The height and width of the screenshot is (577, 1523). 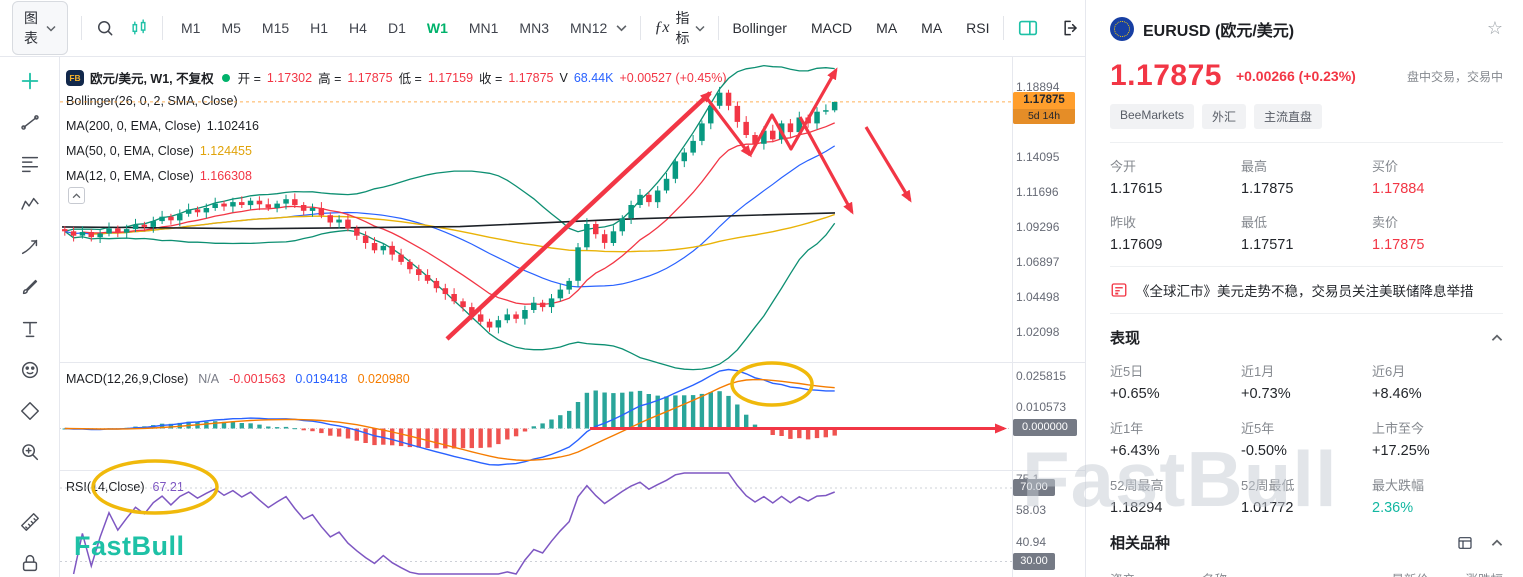 What do you see at coordinates (1038, 262) in the screenshot?
I see `axis-tick: 1.06897` at bounding box center [1038, 262].